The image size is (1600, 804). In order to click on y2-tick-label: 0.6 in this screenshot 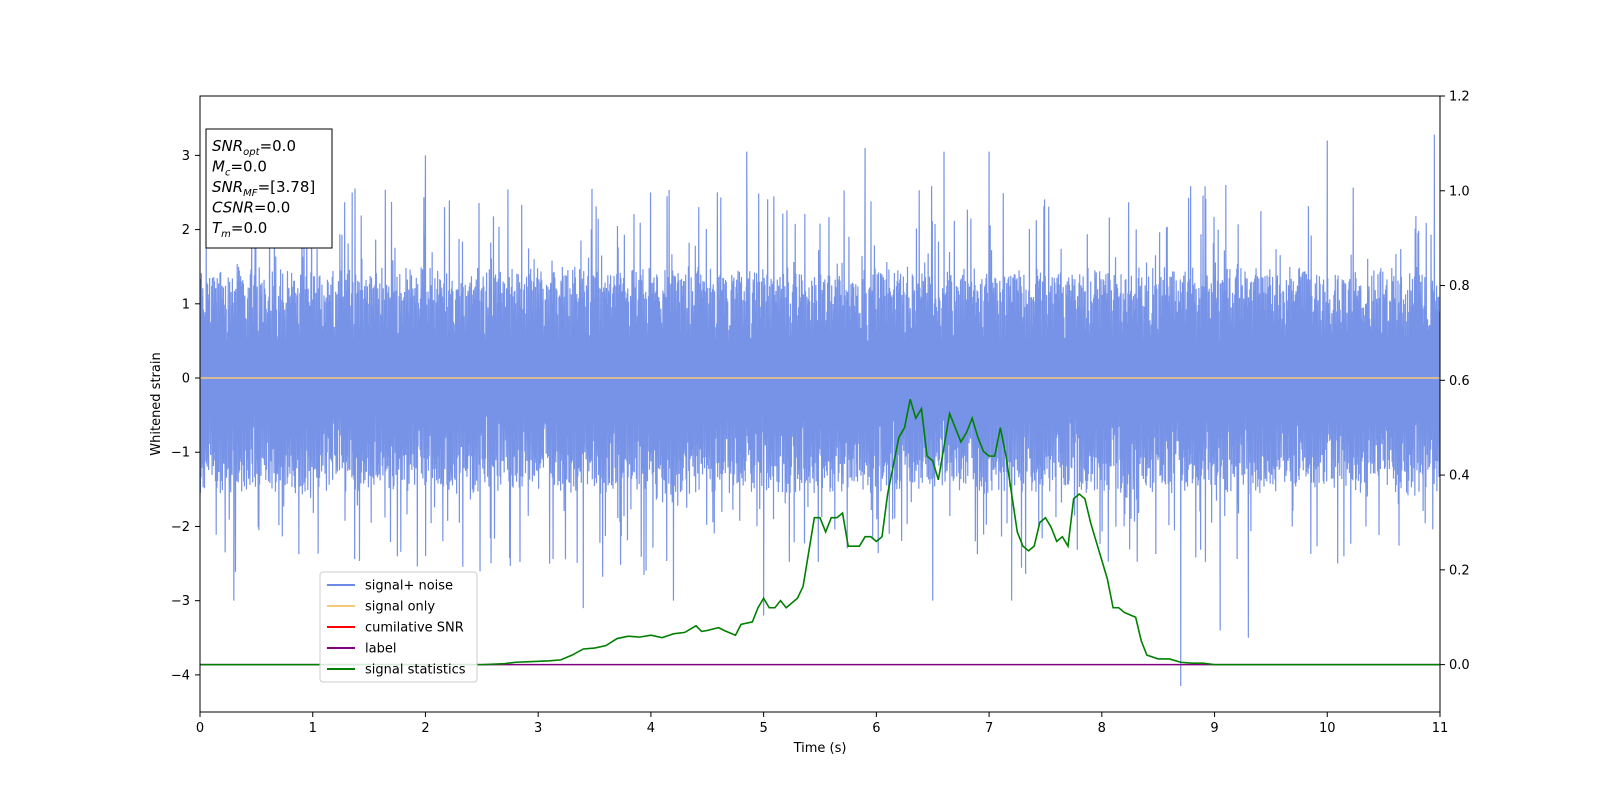, I will do `click(1459, 381)`.